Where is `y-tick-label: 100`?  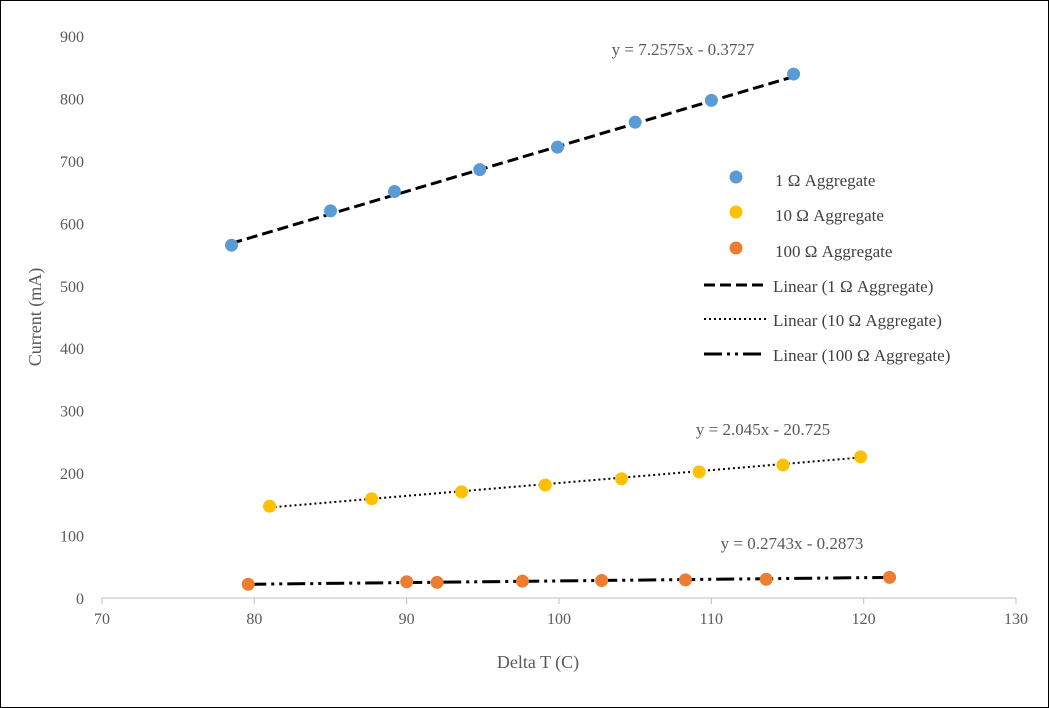
y-tick-label: 100 is located at coordinates (72, 537).